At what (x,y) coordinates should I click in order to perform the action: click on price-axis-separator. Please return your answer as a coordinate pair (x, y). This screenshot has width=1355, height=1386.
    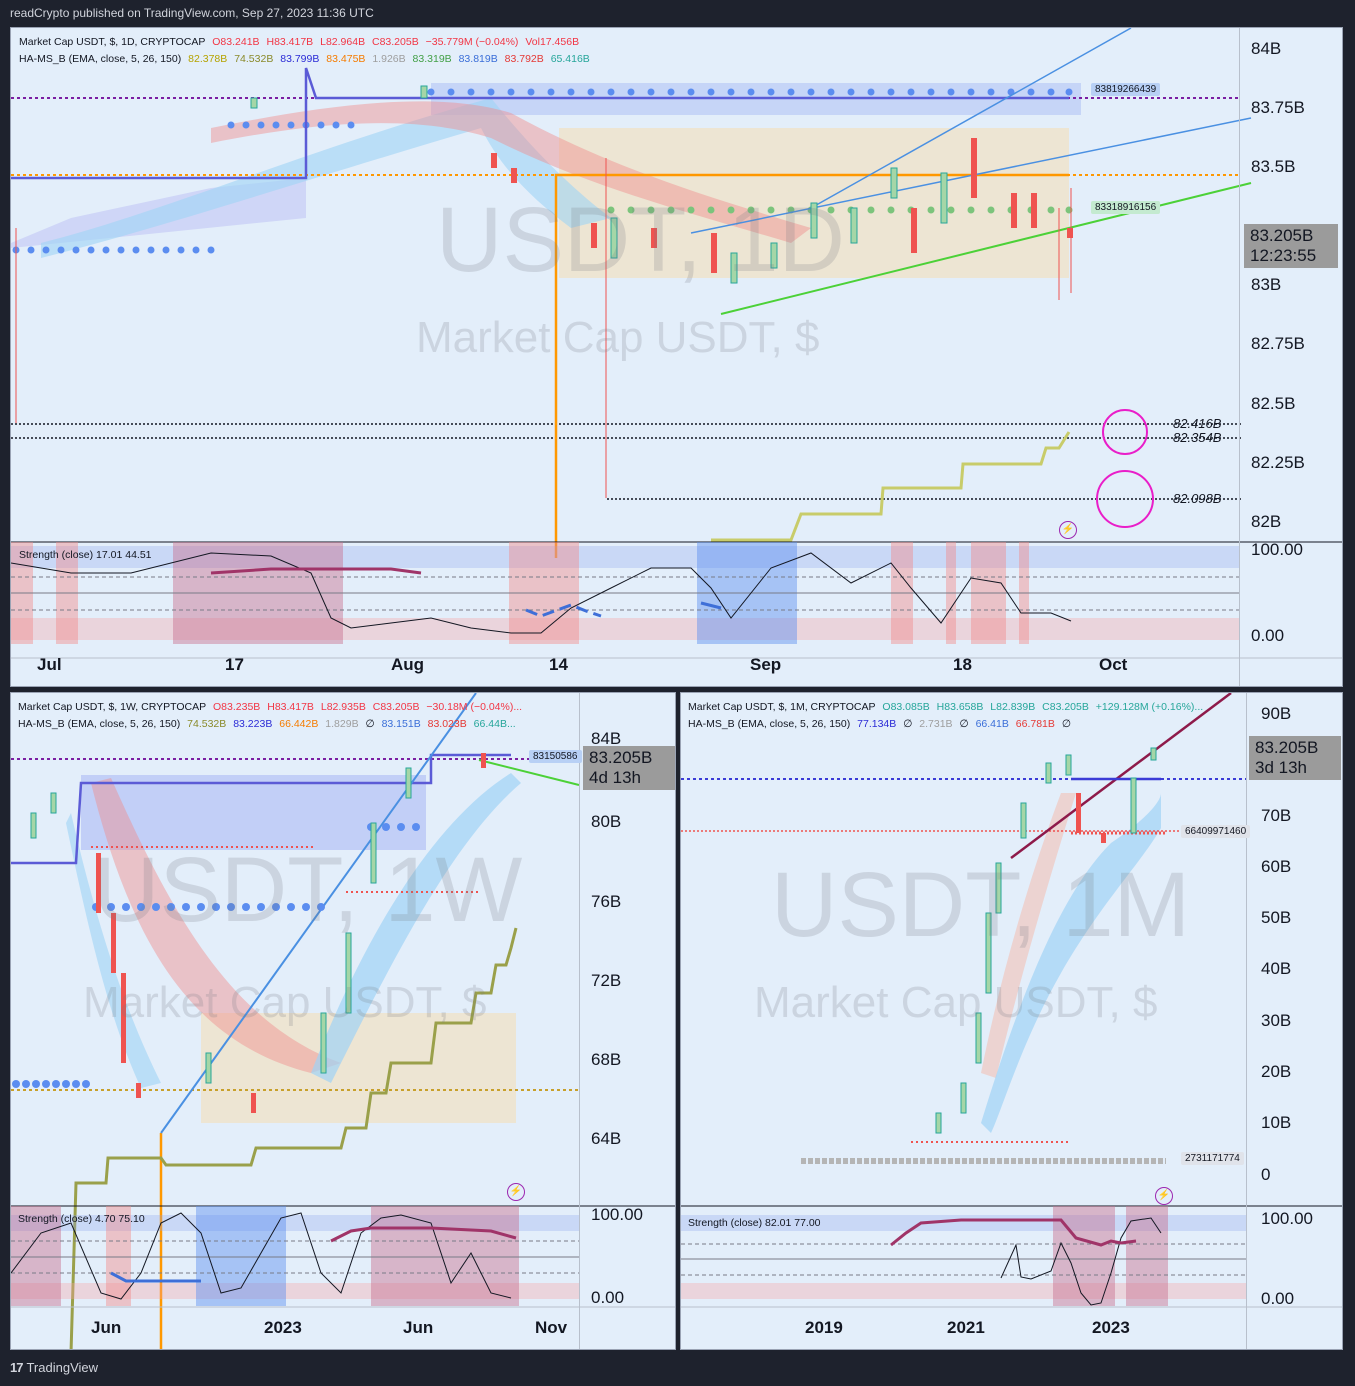
    Looking at the image, I should click on (1239, 357).